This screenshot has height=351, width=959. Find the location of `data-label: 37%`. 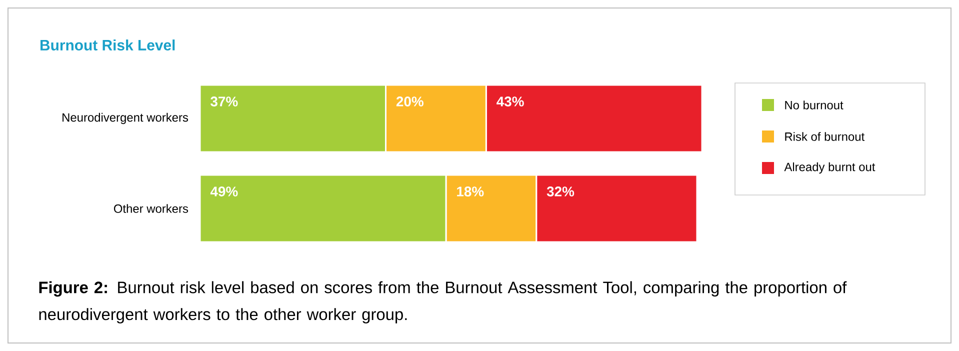

data-label: 37% is located at coordinates (224, 101).